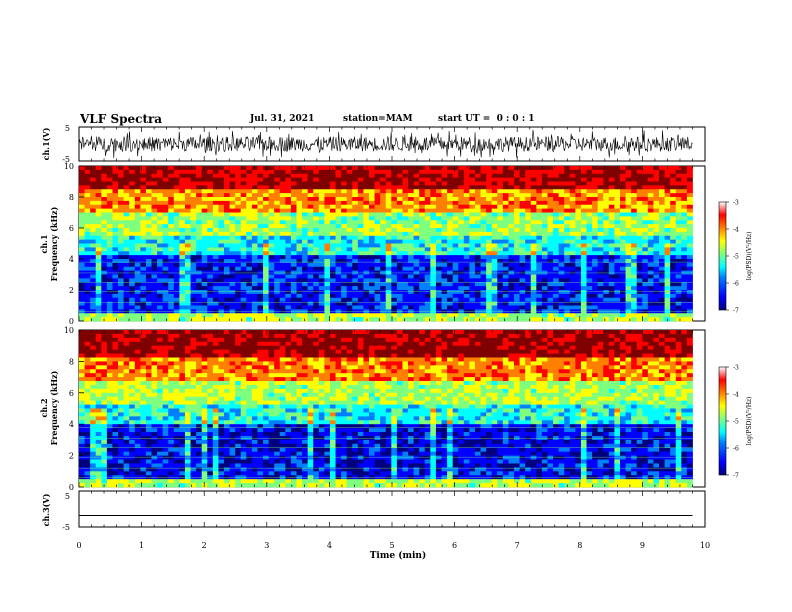 This screenshot has width=792, height=612. I want to click on frequency-tick-label: 6, so click(71, 228).